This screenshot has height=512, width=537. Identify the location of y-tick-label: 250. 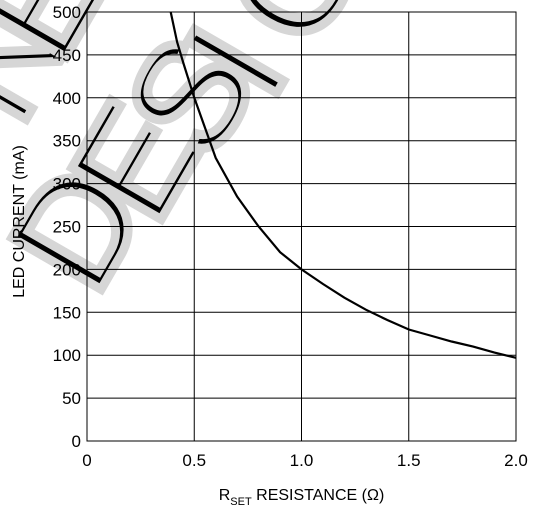
(67, 227).